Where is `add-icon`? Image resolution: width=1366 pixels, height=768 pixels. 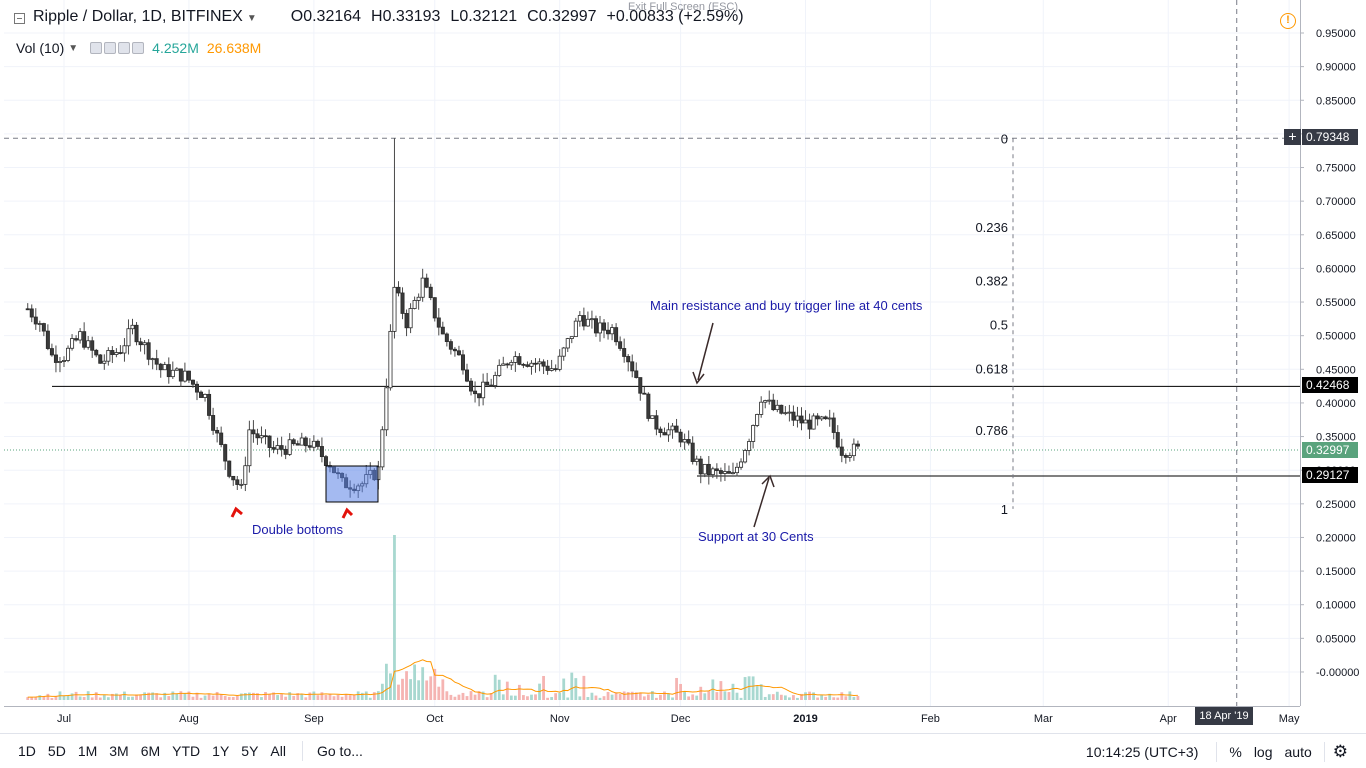
add-icon is located at coordinates (124, 48).